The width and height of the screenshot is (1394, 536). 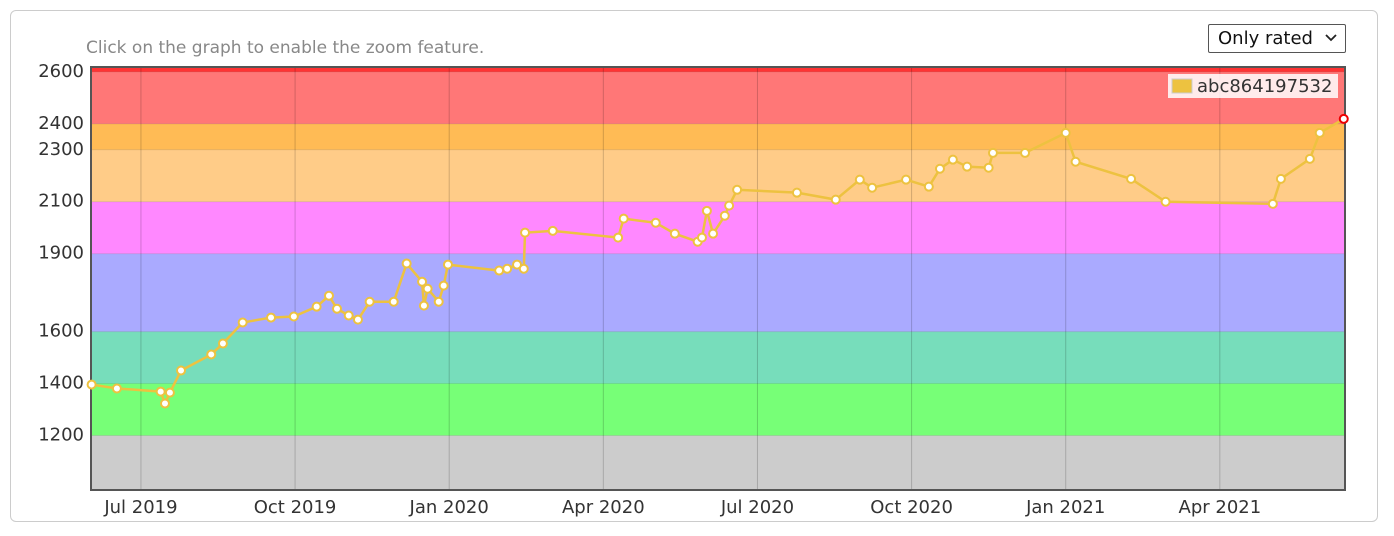 What do you see at coordinates (140, 507) in the screenshot?
I see `x-tick-label: Jul 2019` at bounding box center [140, 507].